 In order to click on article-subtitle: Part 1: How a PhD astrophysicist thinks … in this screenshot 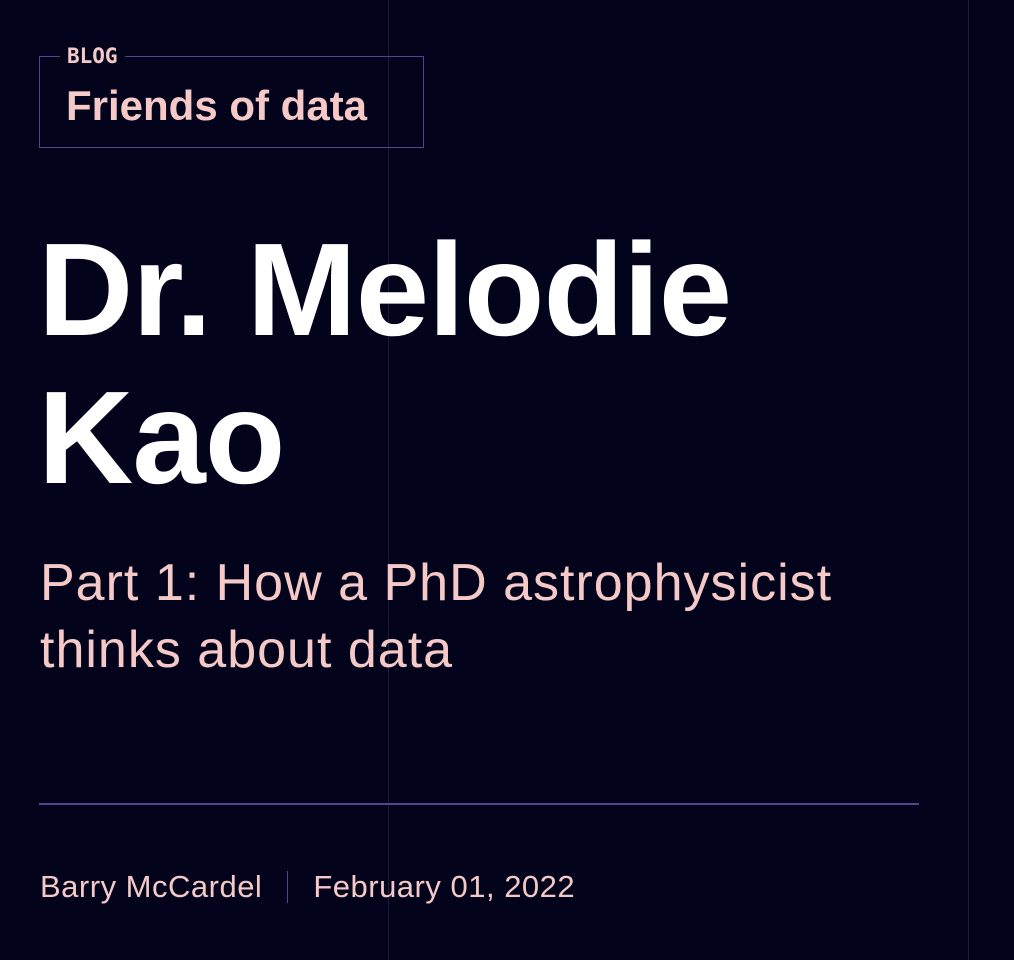, I will do `click(436, 616)`.